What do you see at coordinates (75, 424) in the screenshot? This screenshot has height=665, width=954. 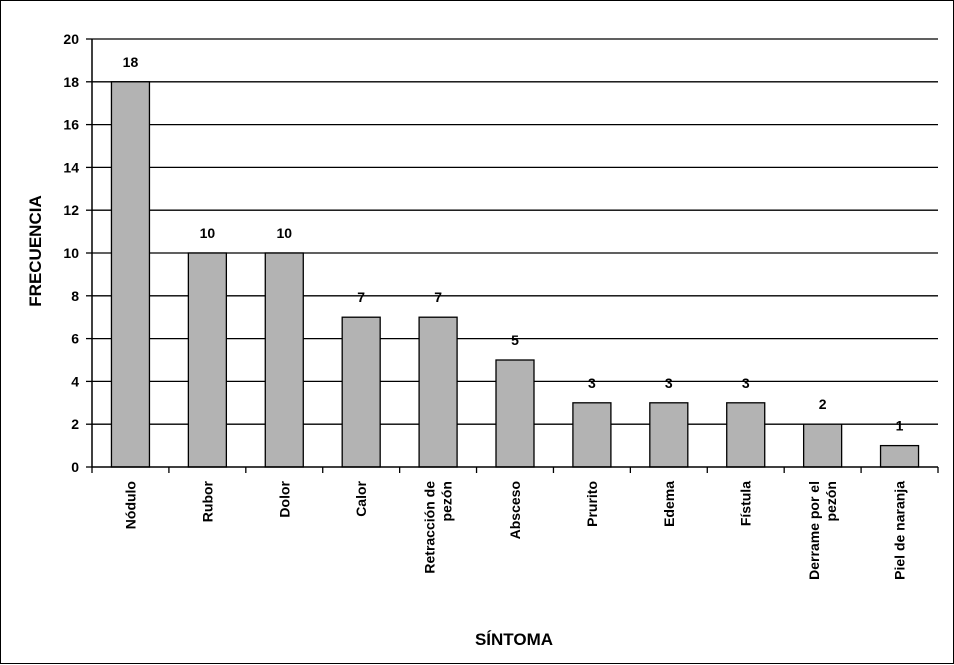 I see `y-tick-label: 2` at bounding box center [75, 424].